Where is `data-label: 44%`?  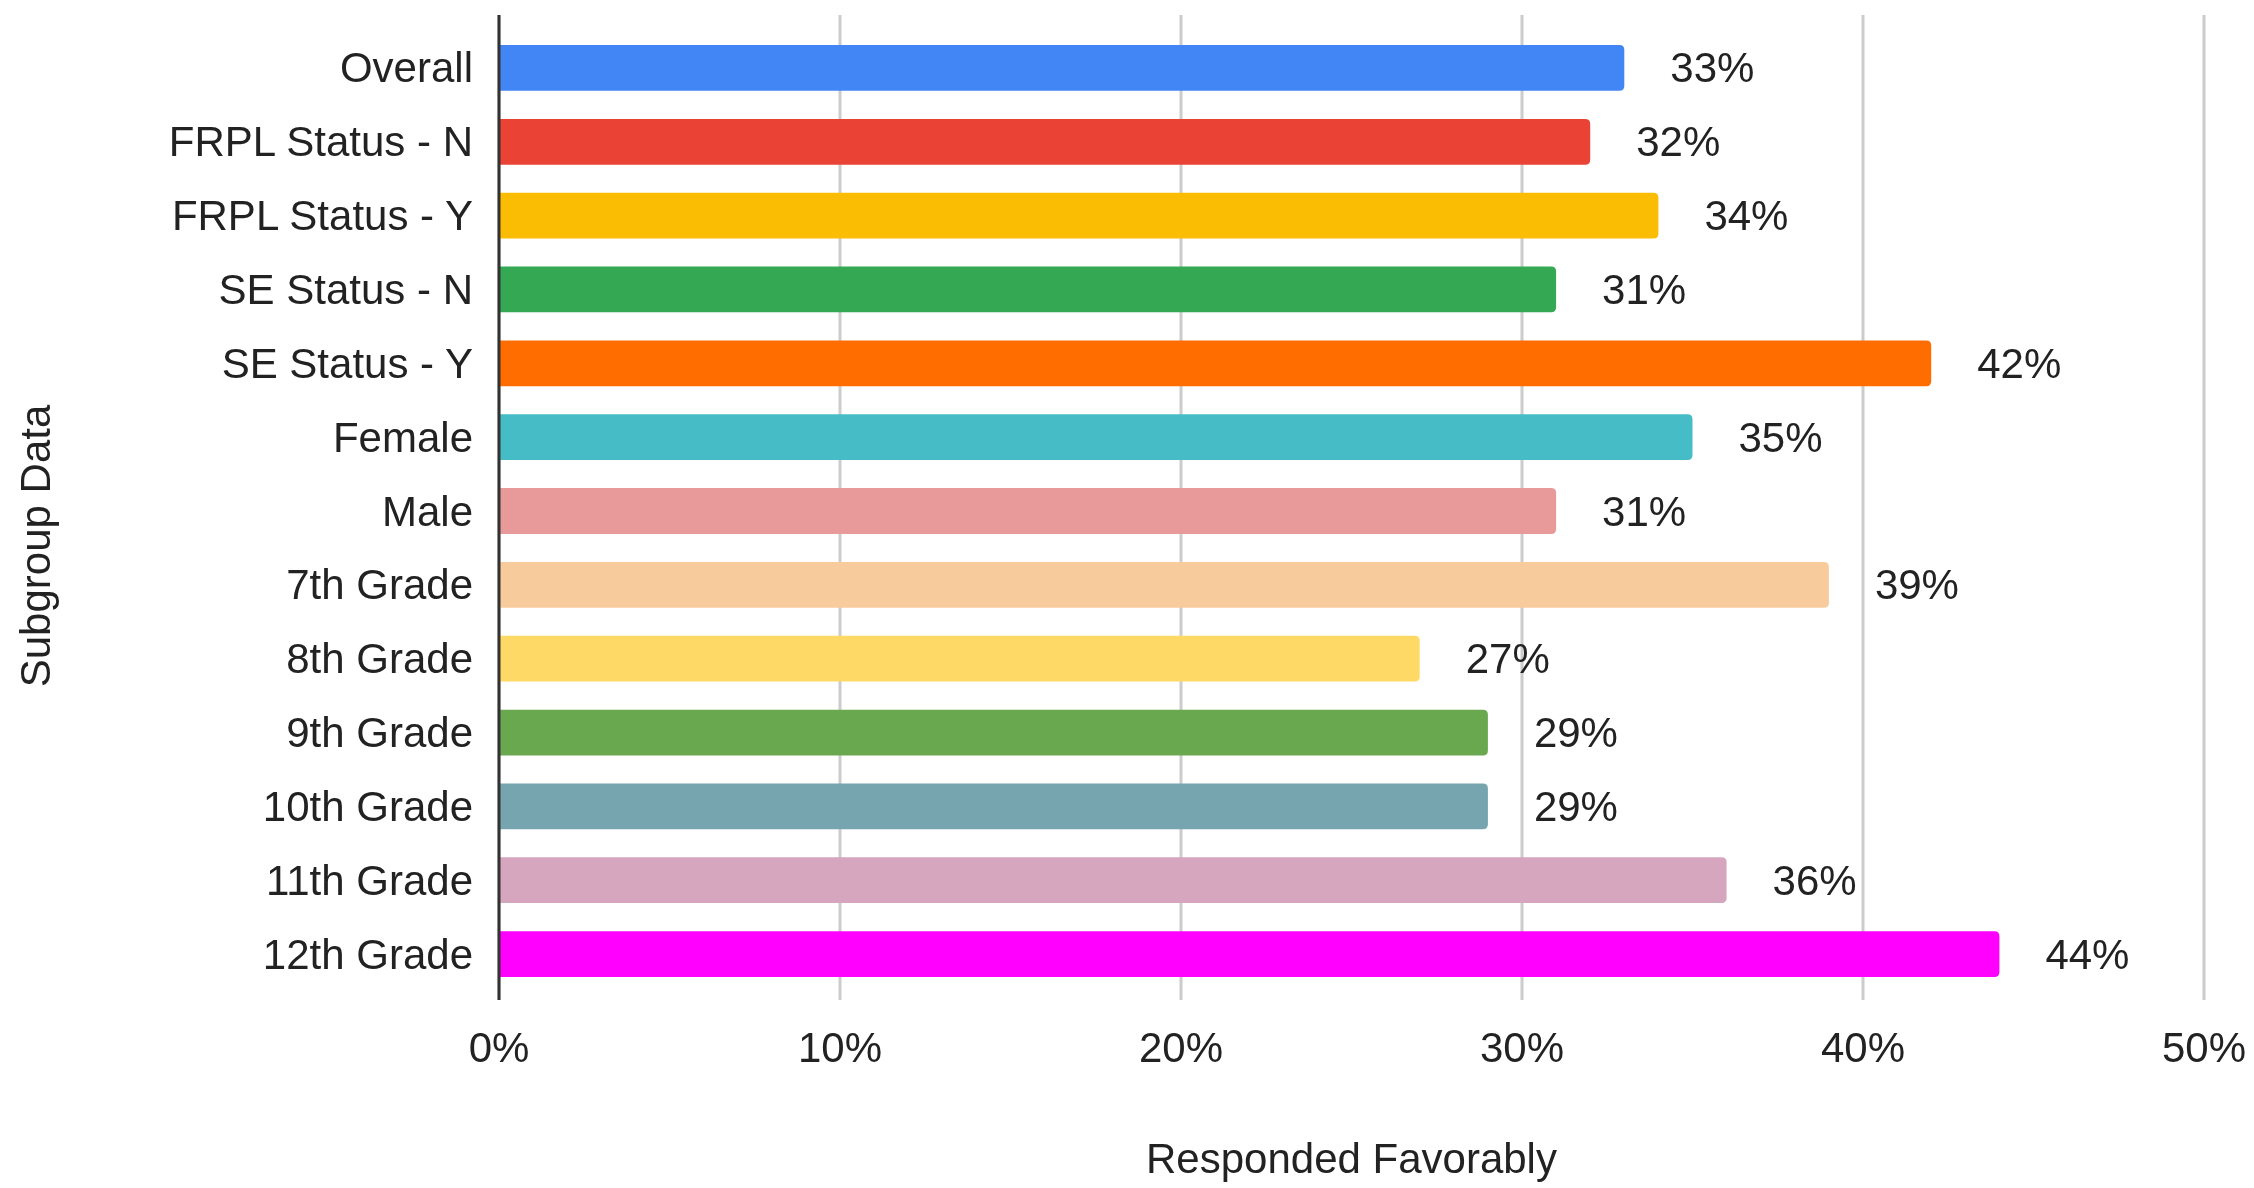 data-label: 44% is located at coordinates (2087, 954).